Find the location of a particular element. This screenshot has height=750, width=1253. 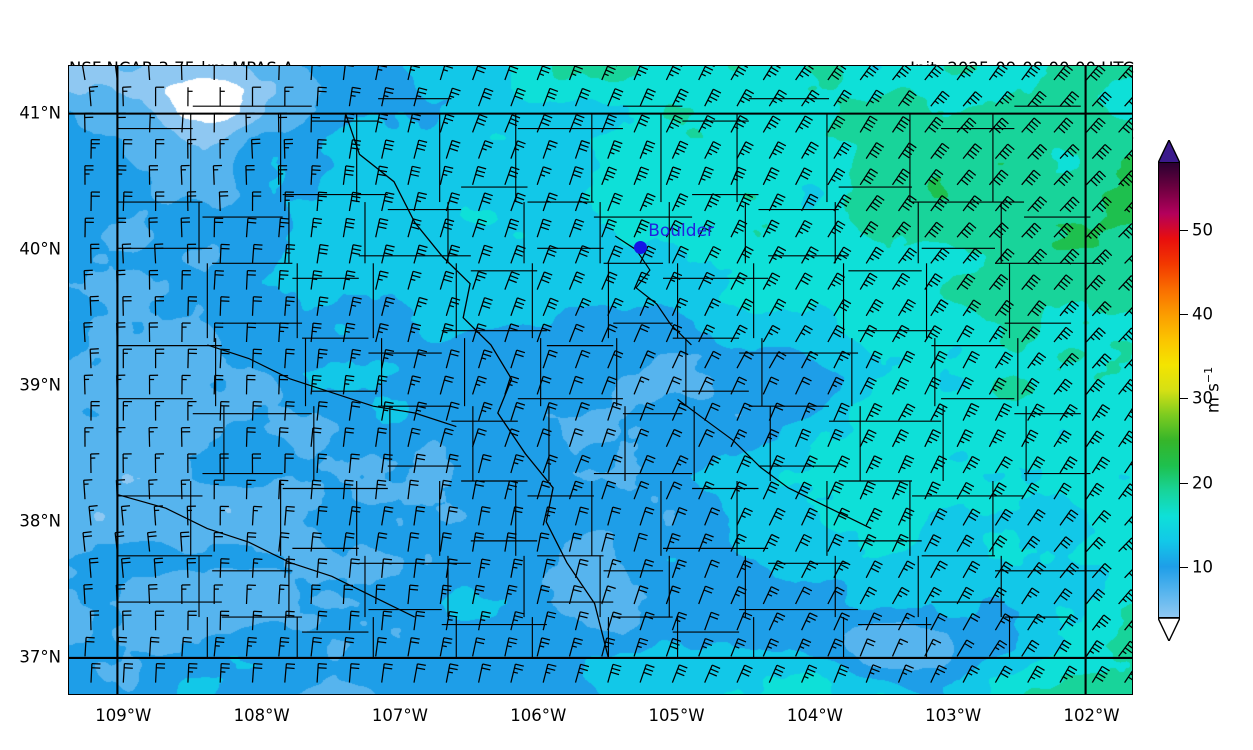

colorbar-ticklabel-40: 40 is located at coordinates (1202, 314).